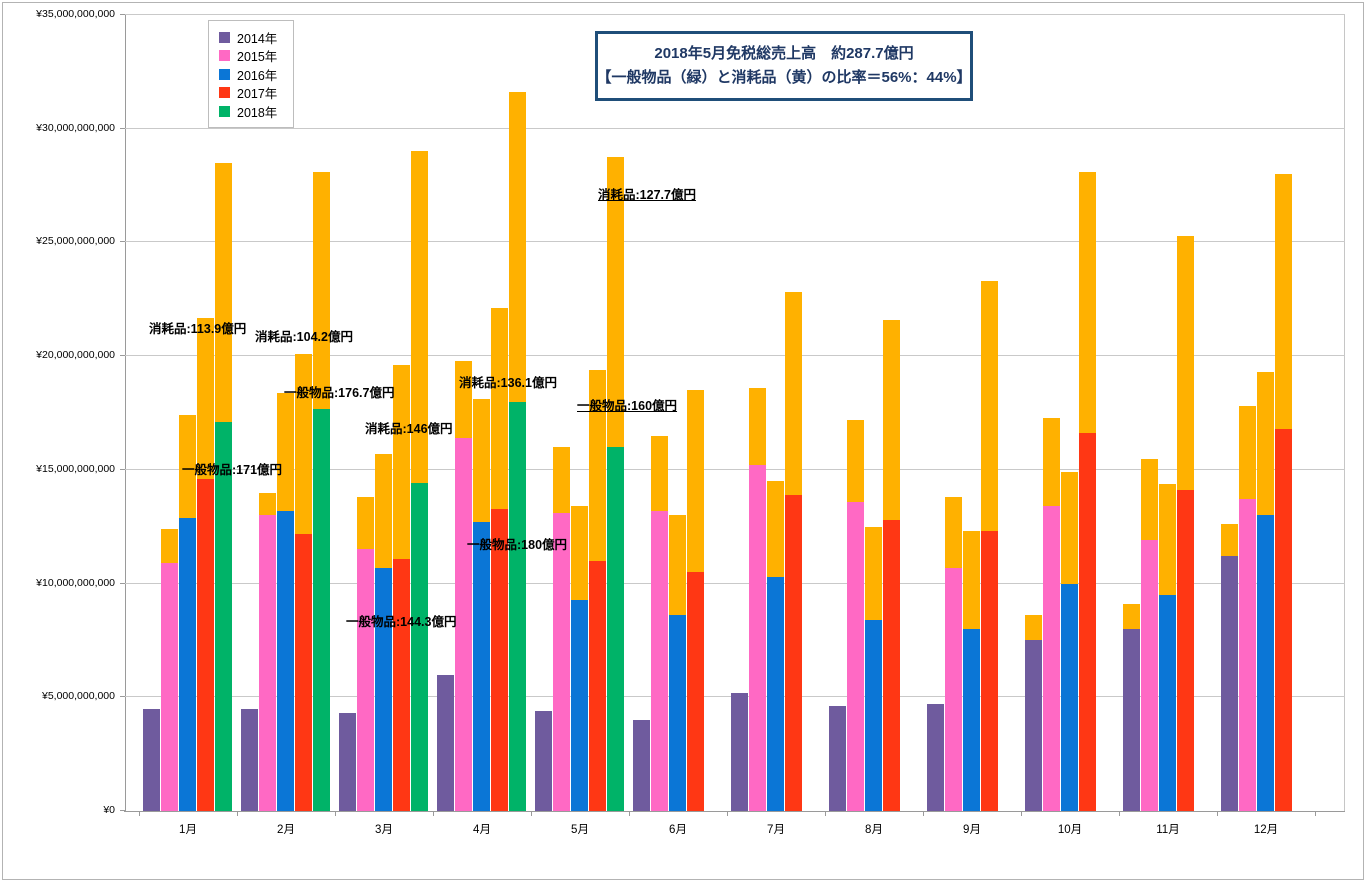 This screenshot has height=882, width=1366. What do you see at coordinates (757, 427) in the screenshot?
I see `bar-2015年-7月-consumable` at bounding box center [757, 427].